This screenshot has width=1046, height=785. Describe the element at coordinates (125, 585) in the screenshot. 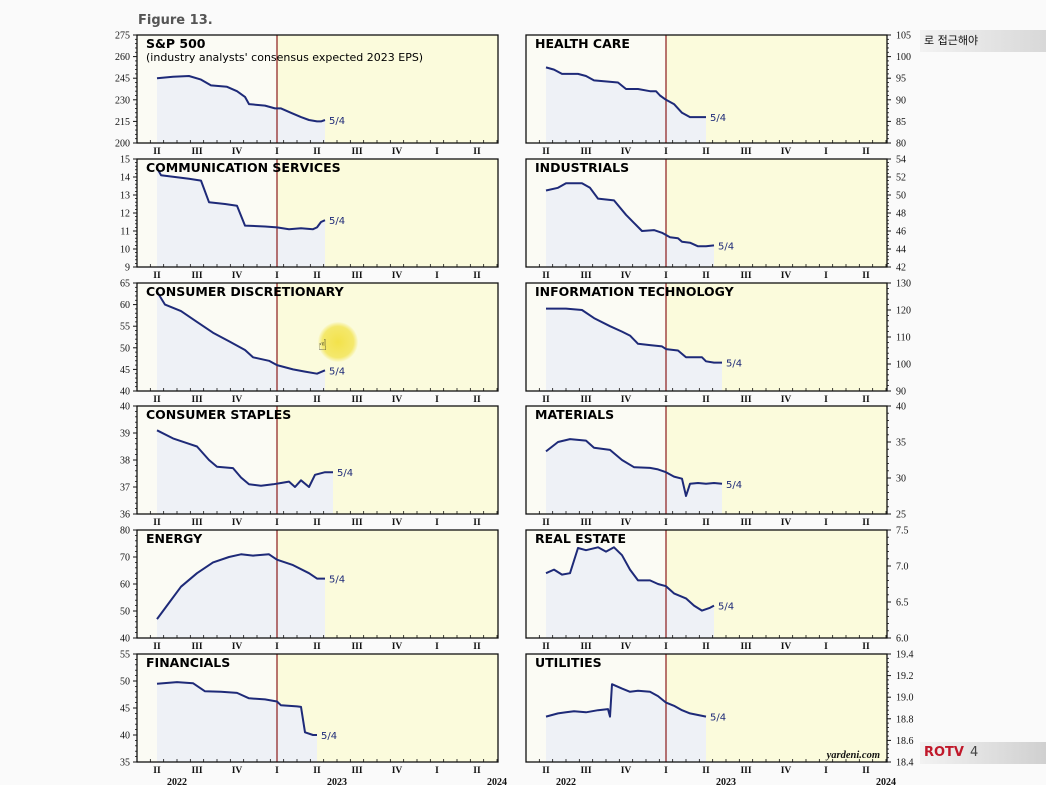

I see `y-tick-label: 60` at that location.